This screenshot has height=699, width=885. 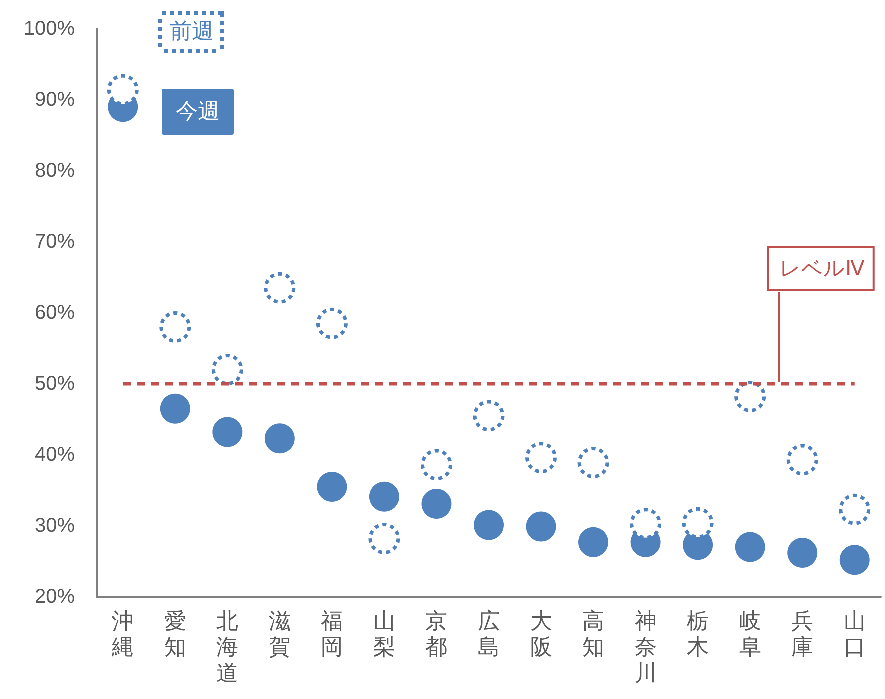 What do you see at coordinates (50, 29) in the screenshot?
I see `y-tick-label: 100%` at bounding box center [50, 29].